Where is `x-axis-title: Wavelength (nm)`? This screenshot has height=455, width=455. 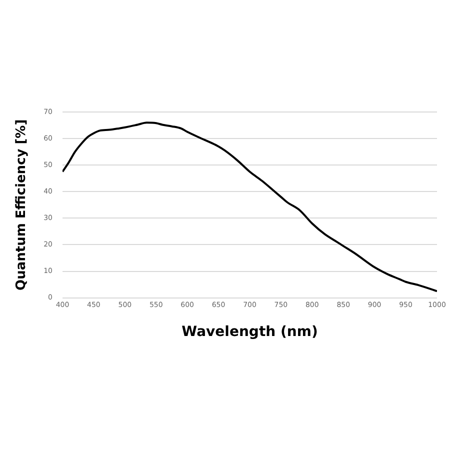
x-axis-title: Wavelength (nm) is located at coordinates (250, 332).